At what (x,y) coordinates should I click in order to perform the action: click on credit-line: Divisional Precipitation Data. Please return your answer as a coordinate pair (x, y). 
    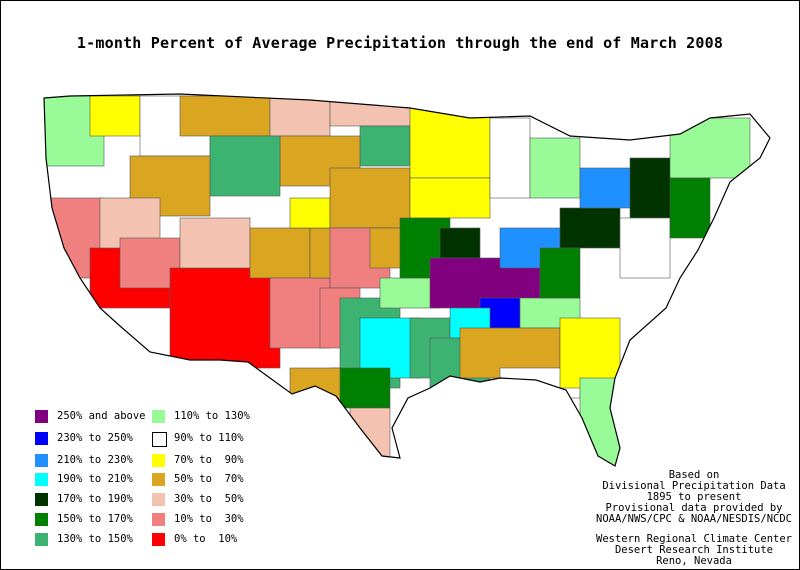
    Looking at the image, I should click on (694, 486).